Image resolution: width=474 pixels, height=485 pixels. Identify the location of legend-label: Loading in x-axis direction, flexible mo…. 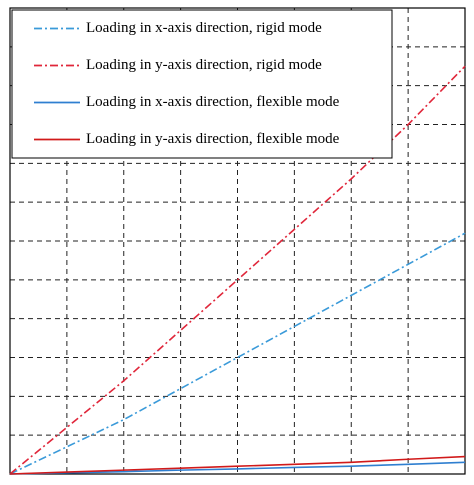
(213, 102).